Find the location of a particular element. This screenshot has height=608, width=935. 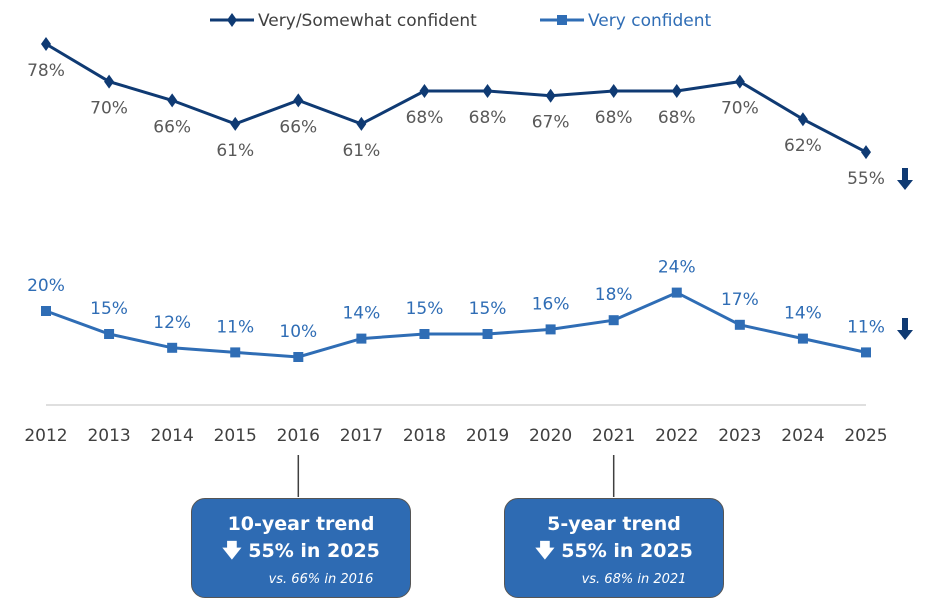

x-tick-label: 2019 is located at coordinates (487, 436).